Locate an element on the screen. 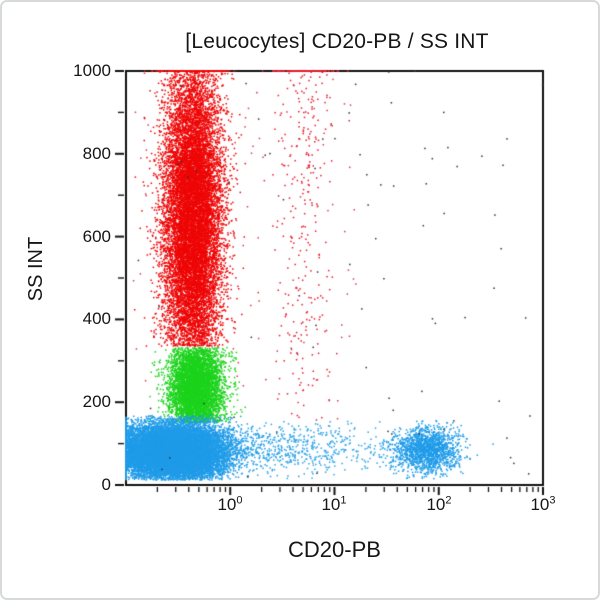 Image resolution: width=600 pixels, height=600 pixels. x-axis-label: CD20-PB is located at coordinates (334, 549).